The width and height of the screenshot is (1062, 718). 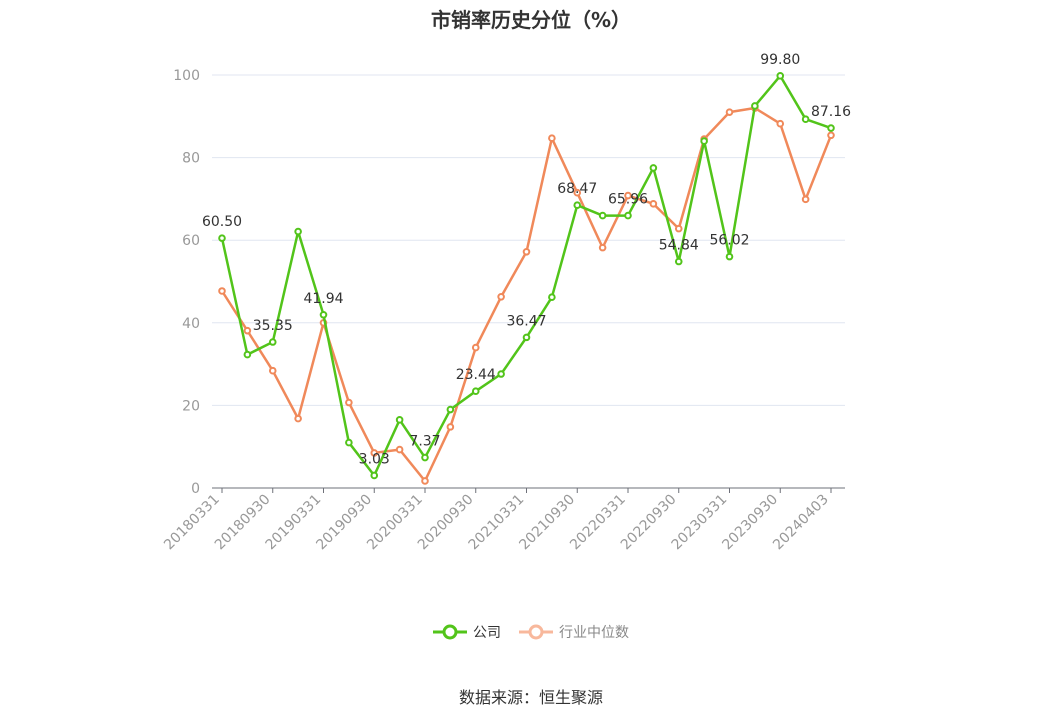 I want to click on chart-title: 市销率历史分位（%）, so click(x=531, y=20).